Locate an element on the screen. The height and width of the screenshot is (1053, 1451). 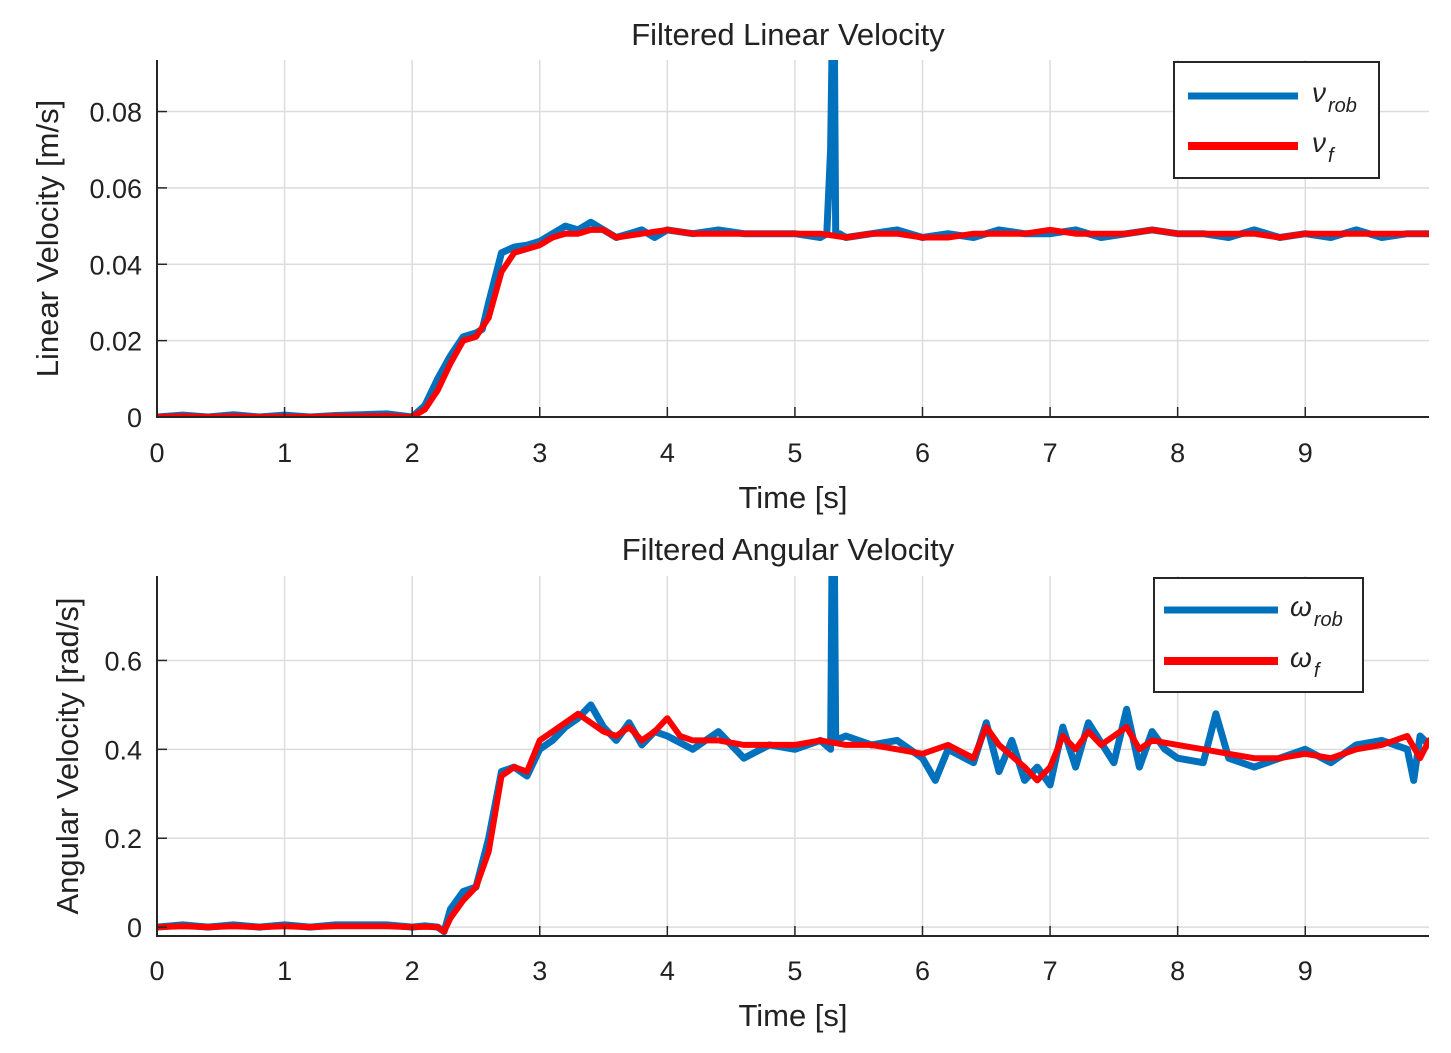
chart-title: Filtered Linear Velocity is located at coordinates (788, 34).